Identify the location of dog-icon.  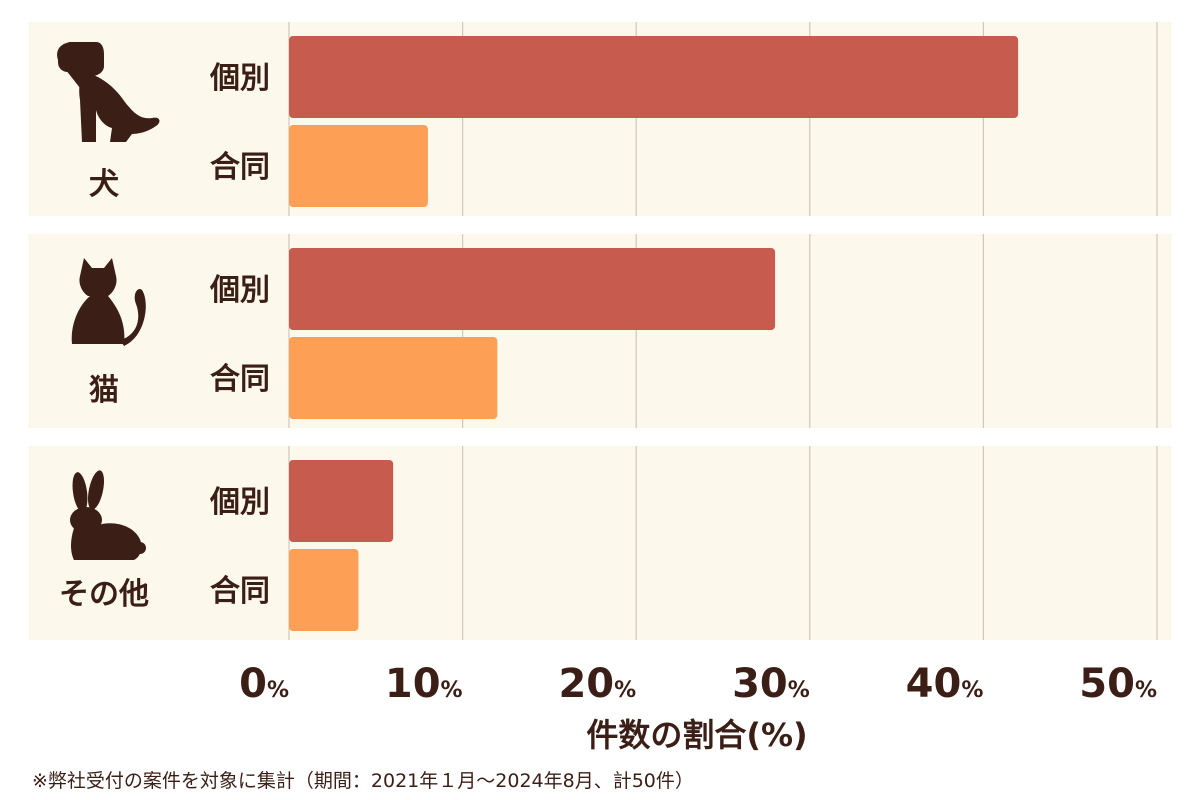
(108, 92).